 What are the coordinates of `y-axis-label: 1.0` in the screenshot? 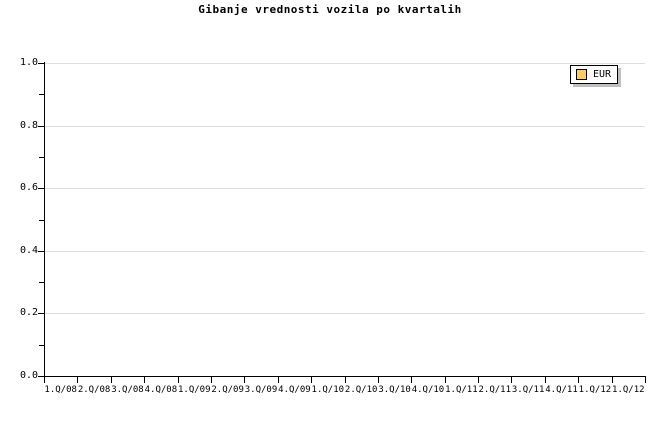 It's located at (28, 62).